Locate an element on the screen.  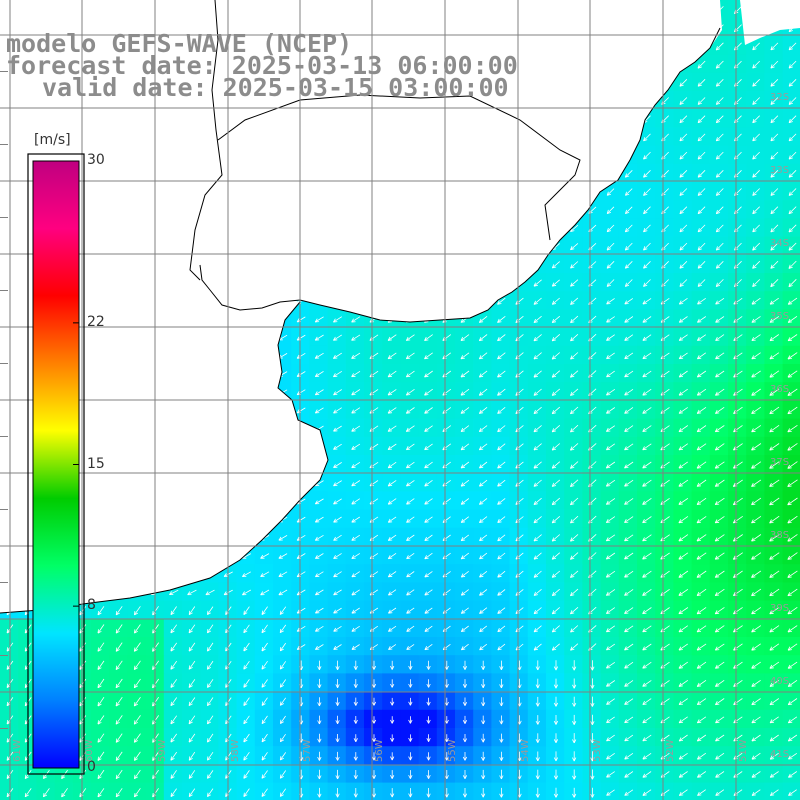
longitude-label: 58W is located at coordinates (235, 750).